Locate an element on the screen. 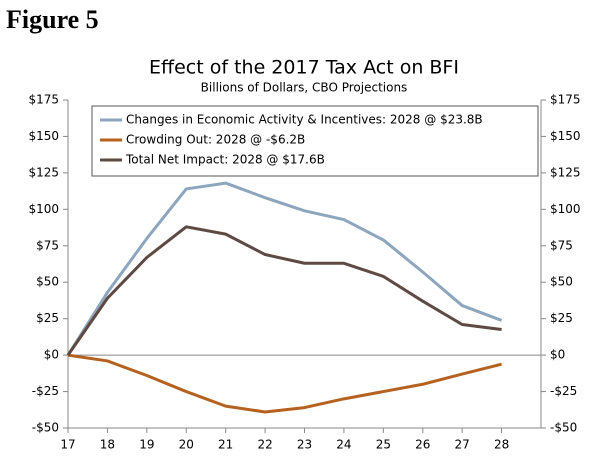 The image size is (600, 467). y-tick-label-right: $150 is located at coordinates (565, 136).